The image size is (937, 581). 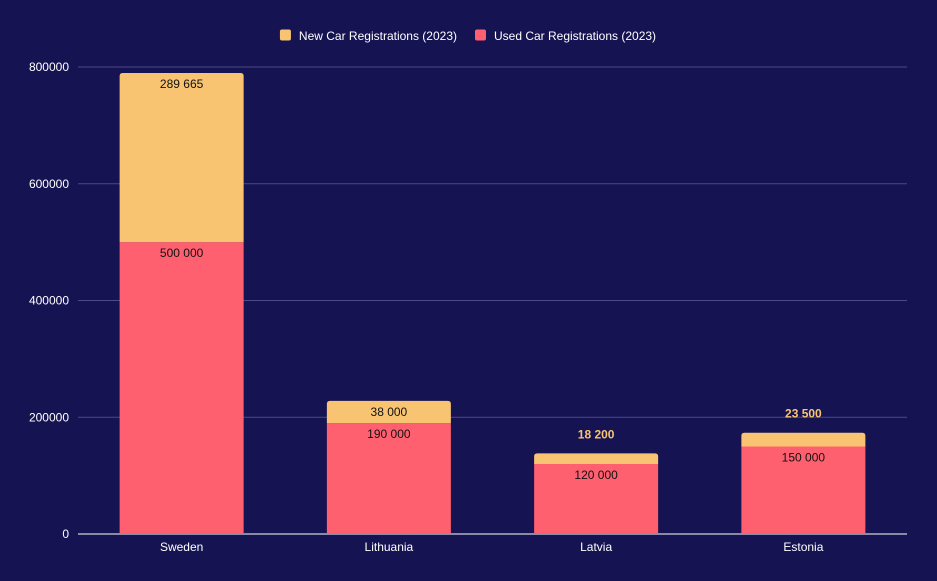 I want to click on data-label-sweden-new: 289 665, so click(x=182, y=84).